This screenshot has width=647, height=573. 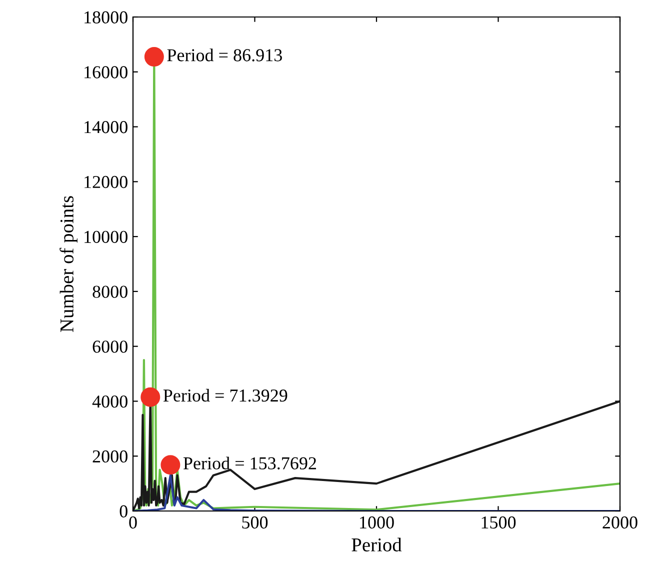 What do you see at coordinates (224, 55) in the screenshot?
I see `annotation: Period = 86.913` at bounding box center [224, 55].